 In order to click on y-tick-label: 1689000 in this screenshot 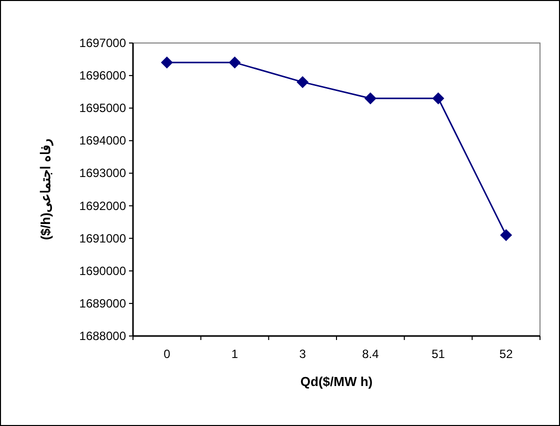, I will do `click(102, 303)`.